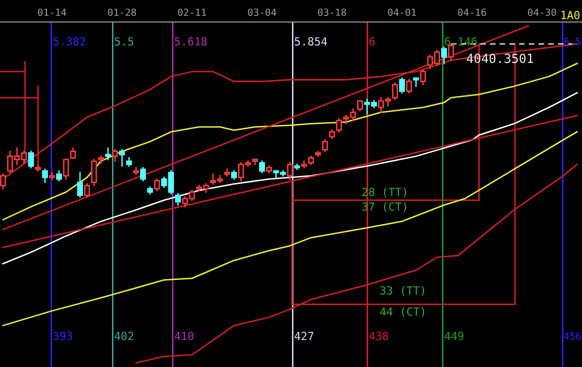 This screenshot has height=367, width=582. Describe the element at coordinates (52, 12) in the screenshot. I see `x-tick-label: 01-14` at that location.